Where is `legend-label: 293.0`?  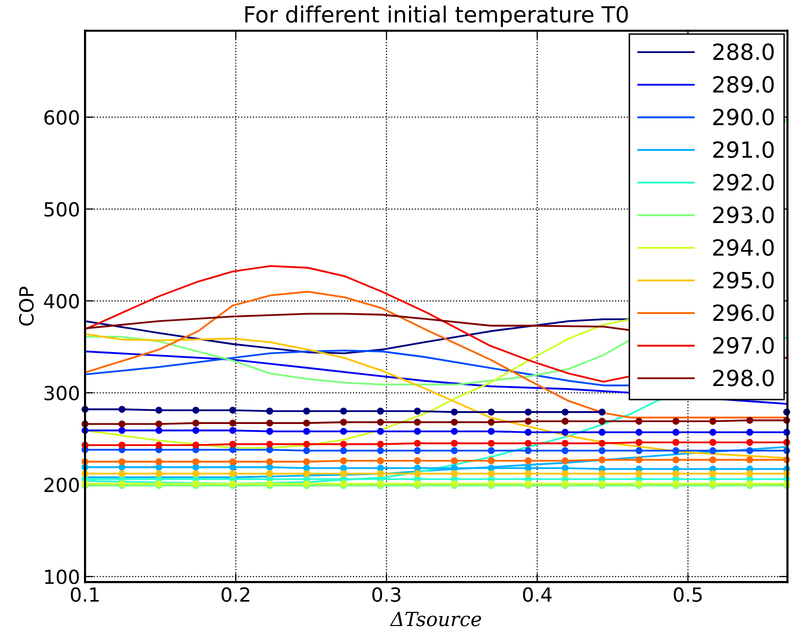 legend-label: 293.0 is located at coordinates (743, 215).